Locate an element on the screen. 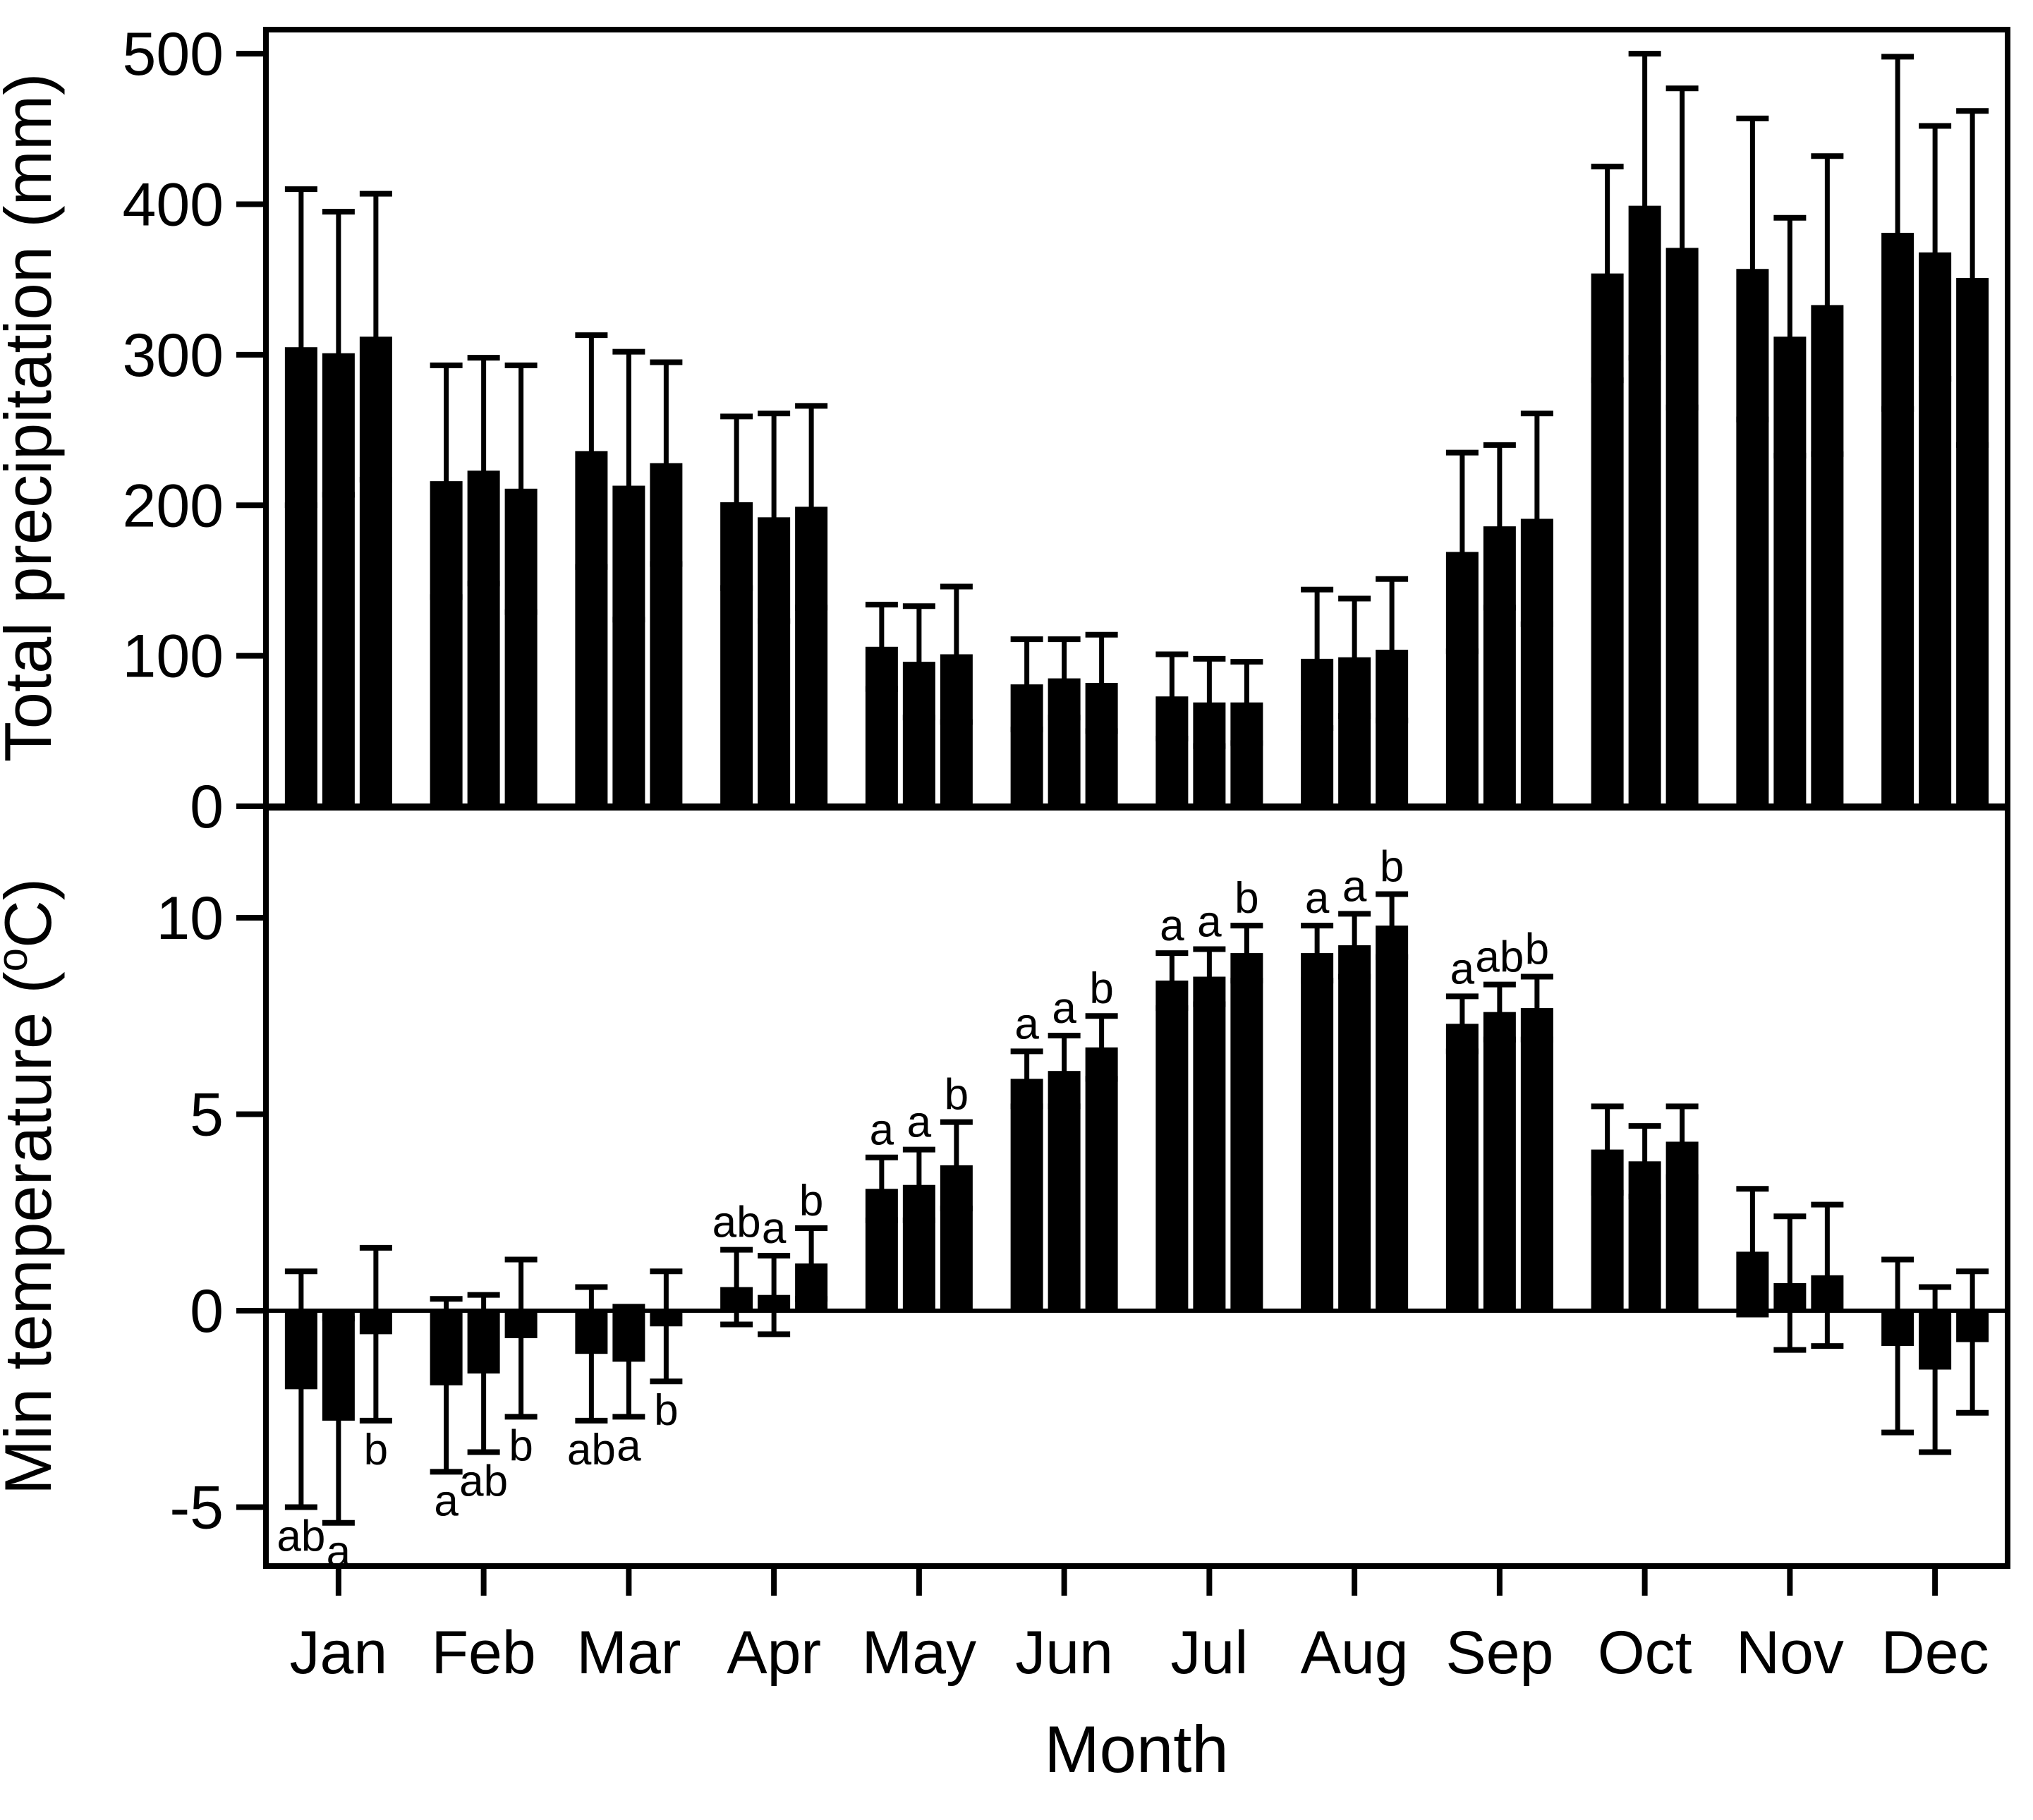 This screenshot has width=2033, height=1820. x-tick-label-jul: Jul is located at coordinates (1209, 1653).